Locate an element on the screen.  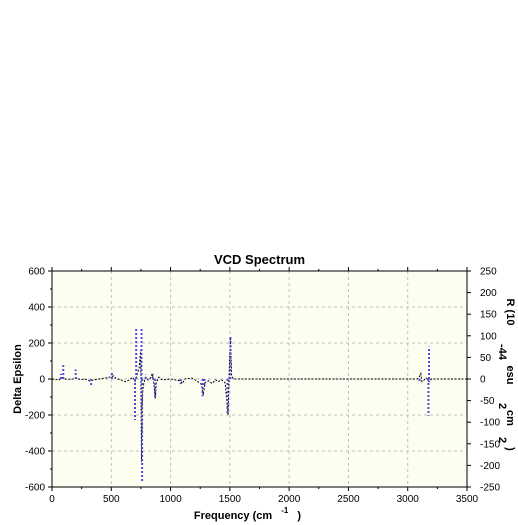
y-tick-label: -600 is located at coordinates (35, 488).